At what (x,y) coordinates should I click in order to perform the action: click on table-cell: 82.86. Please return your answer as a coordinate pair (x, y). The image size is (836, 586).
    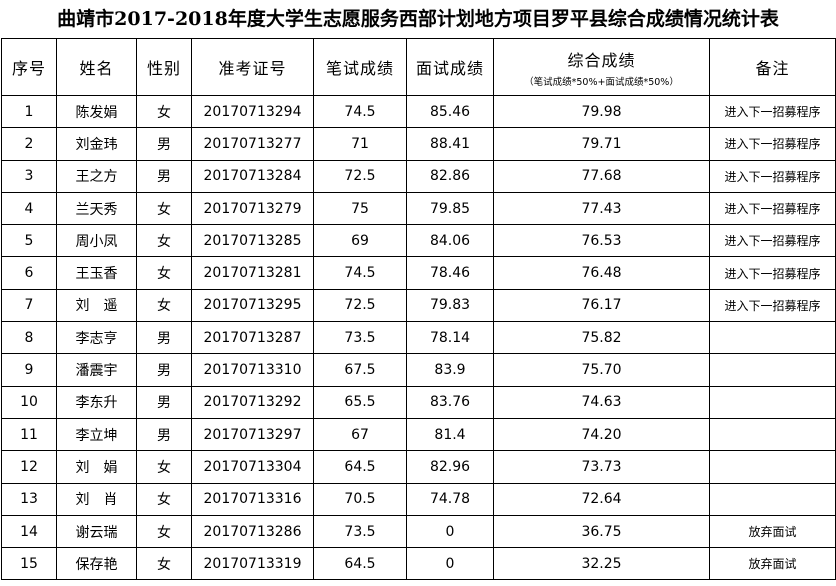
    Looking at the image, I should click on (450, 176).